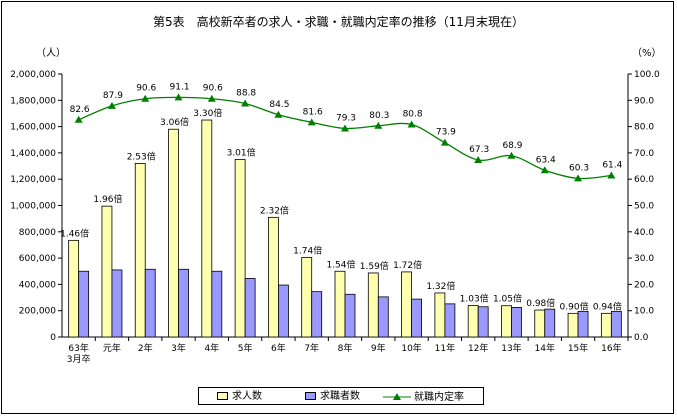  I want to click on ratio-label: 0.90倍, so click(574, 306).